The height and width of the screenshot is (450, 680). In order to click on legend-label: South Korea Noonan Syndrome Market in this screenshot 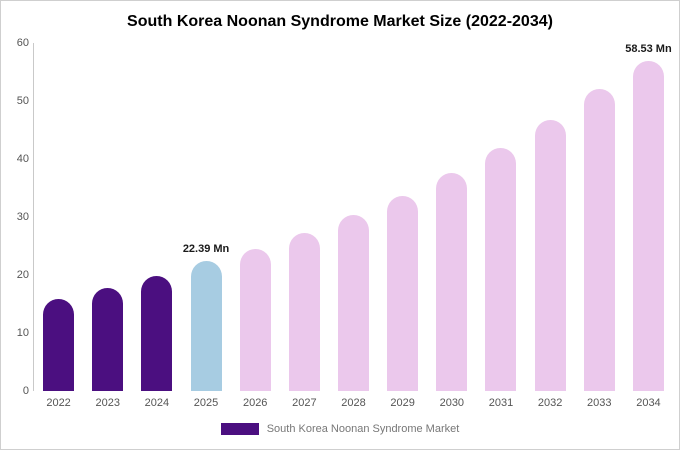, I will do `click(363, 429)`.